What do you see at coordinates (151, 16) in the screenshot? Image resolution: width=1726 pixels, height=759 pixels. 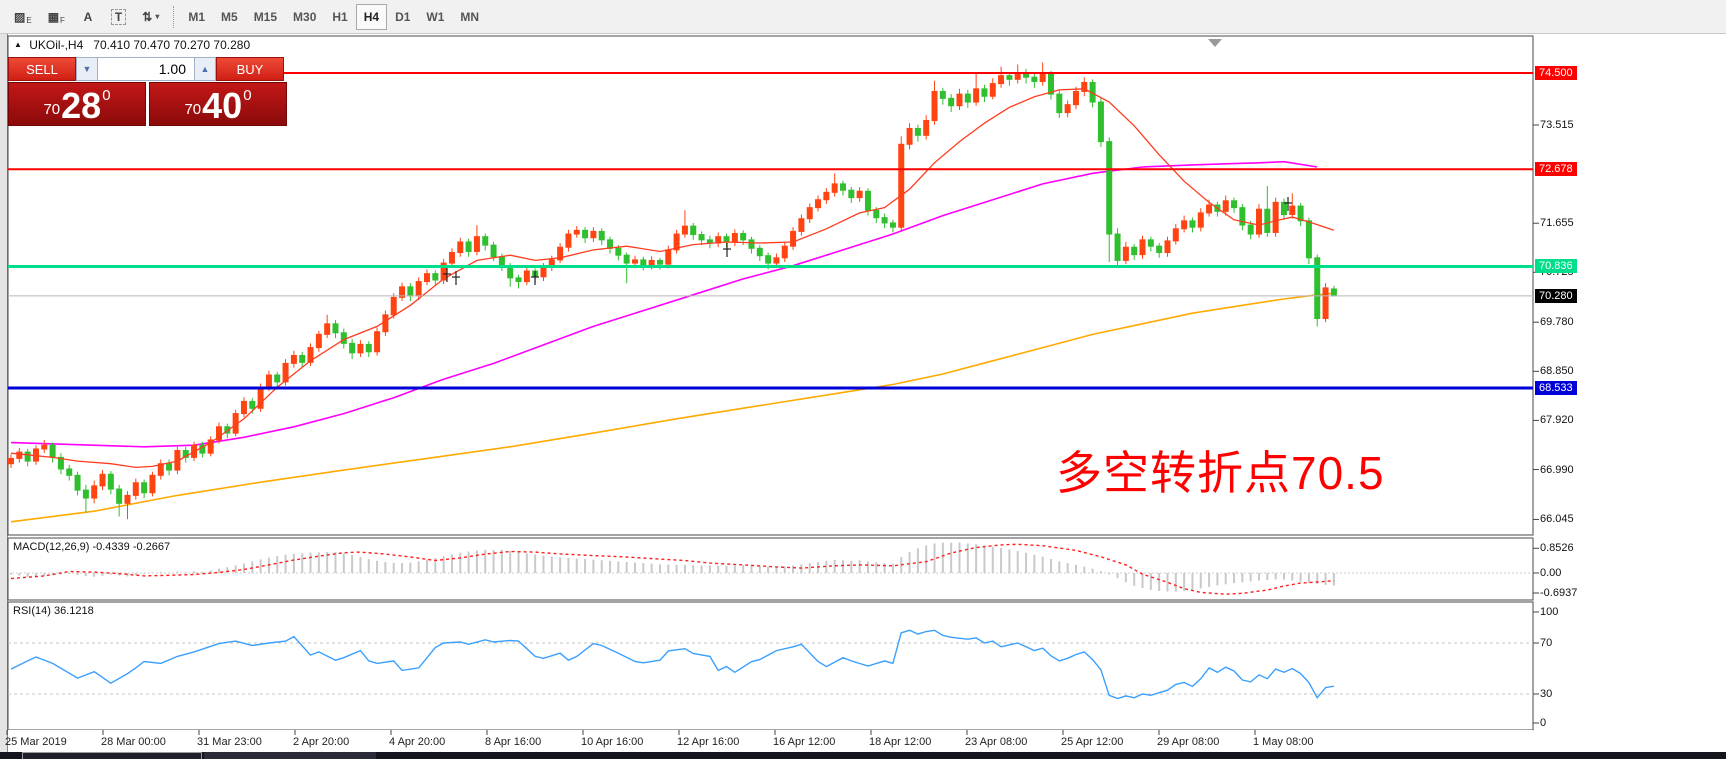 I see `arrows-tool-icon: ⇅ ▾` at bounding box center [151, 16].